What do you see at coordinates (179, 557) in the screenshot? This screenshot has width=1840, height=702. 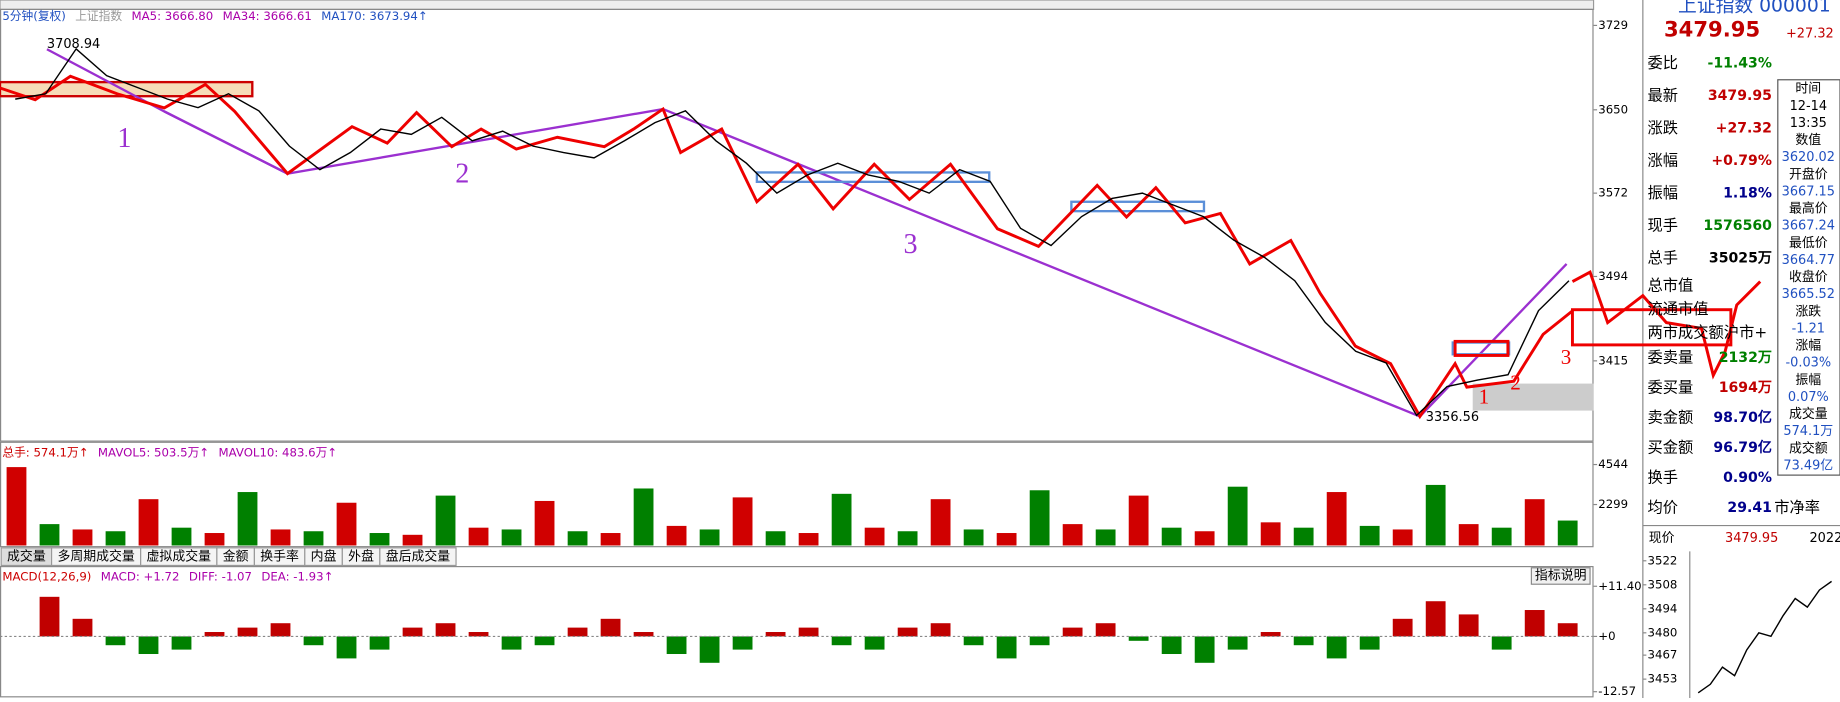 I see `tab-label: 虚拟成交量` at bounding box center [179, 557].